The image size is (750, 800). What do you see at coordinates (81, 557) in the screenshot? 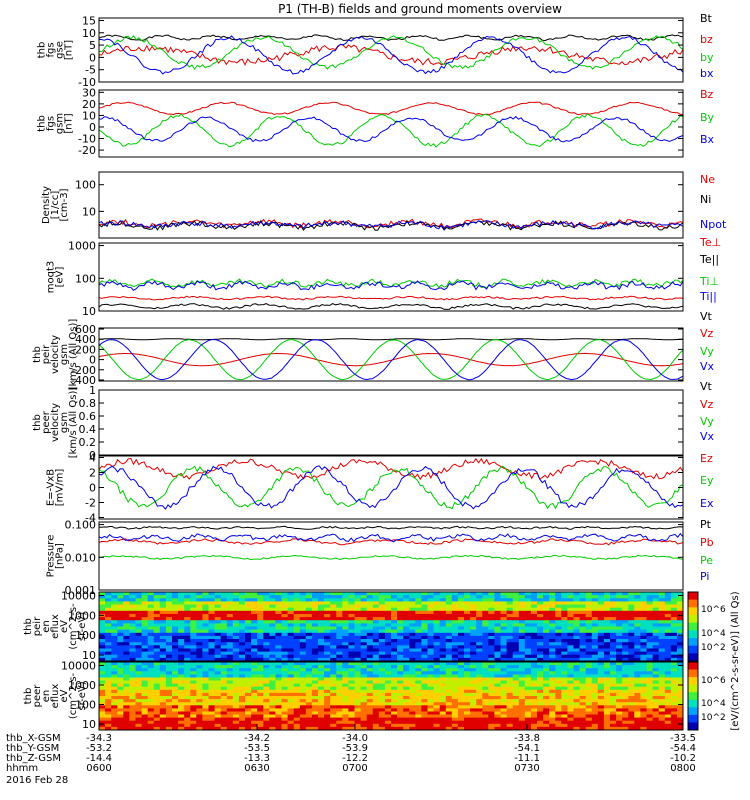
I see `y-tick-label: 0.010` at bounding box center [81, 557].